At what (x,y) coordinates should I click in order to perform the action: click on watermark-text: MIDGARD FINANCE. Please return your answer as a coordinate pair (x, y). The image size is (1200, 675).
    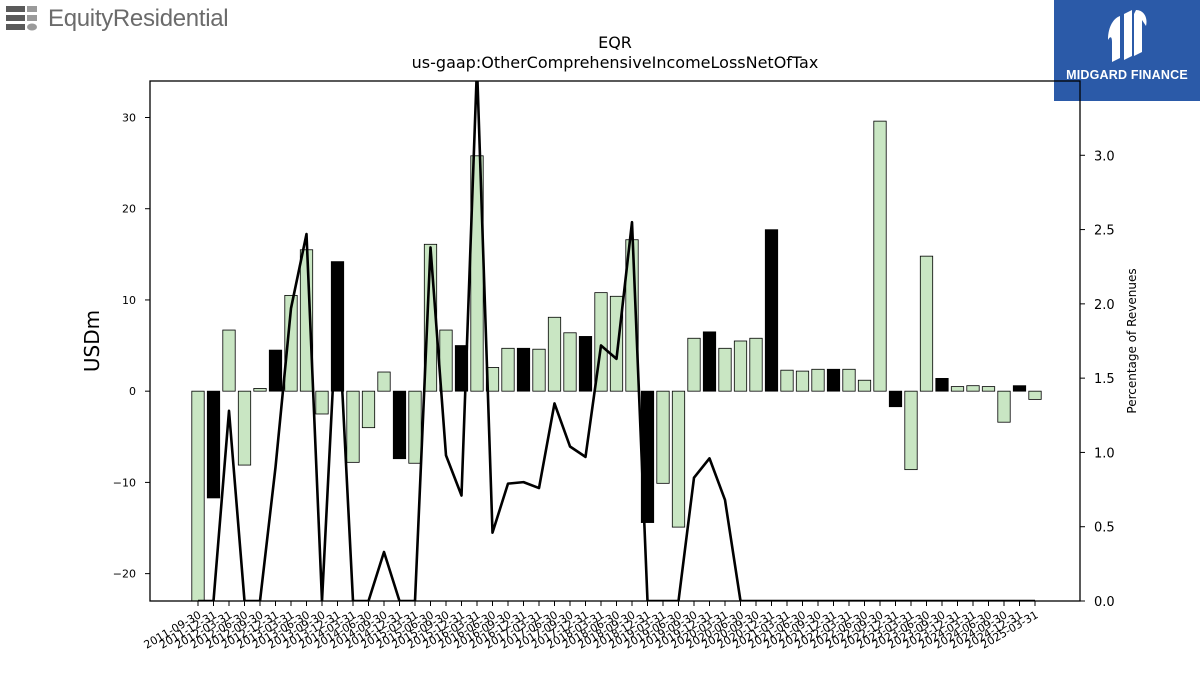
    Looking at the image, I should click on (1127, 75).